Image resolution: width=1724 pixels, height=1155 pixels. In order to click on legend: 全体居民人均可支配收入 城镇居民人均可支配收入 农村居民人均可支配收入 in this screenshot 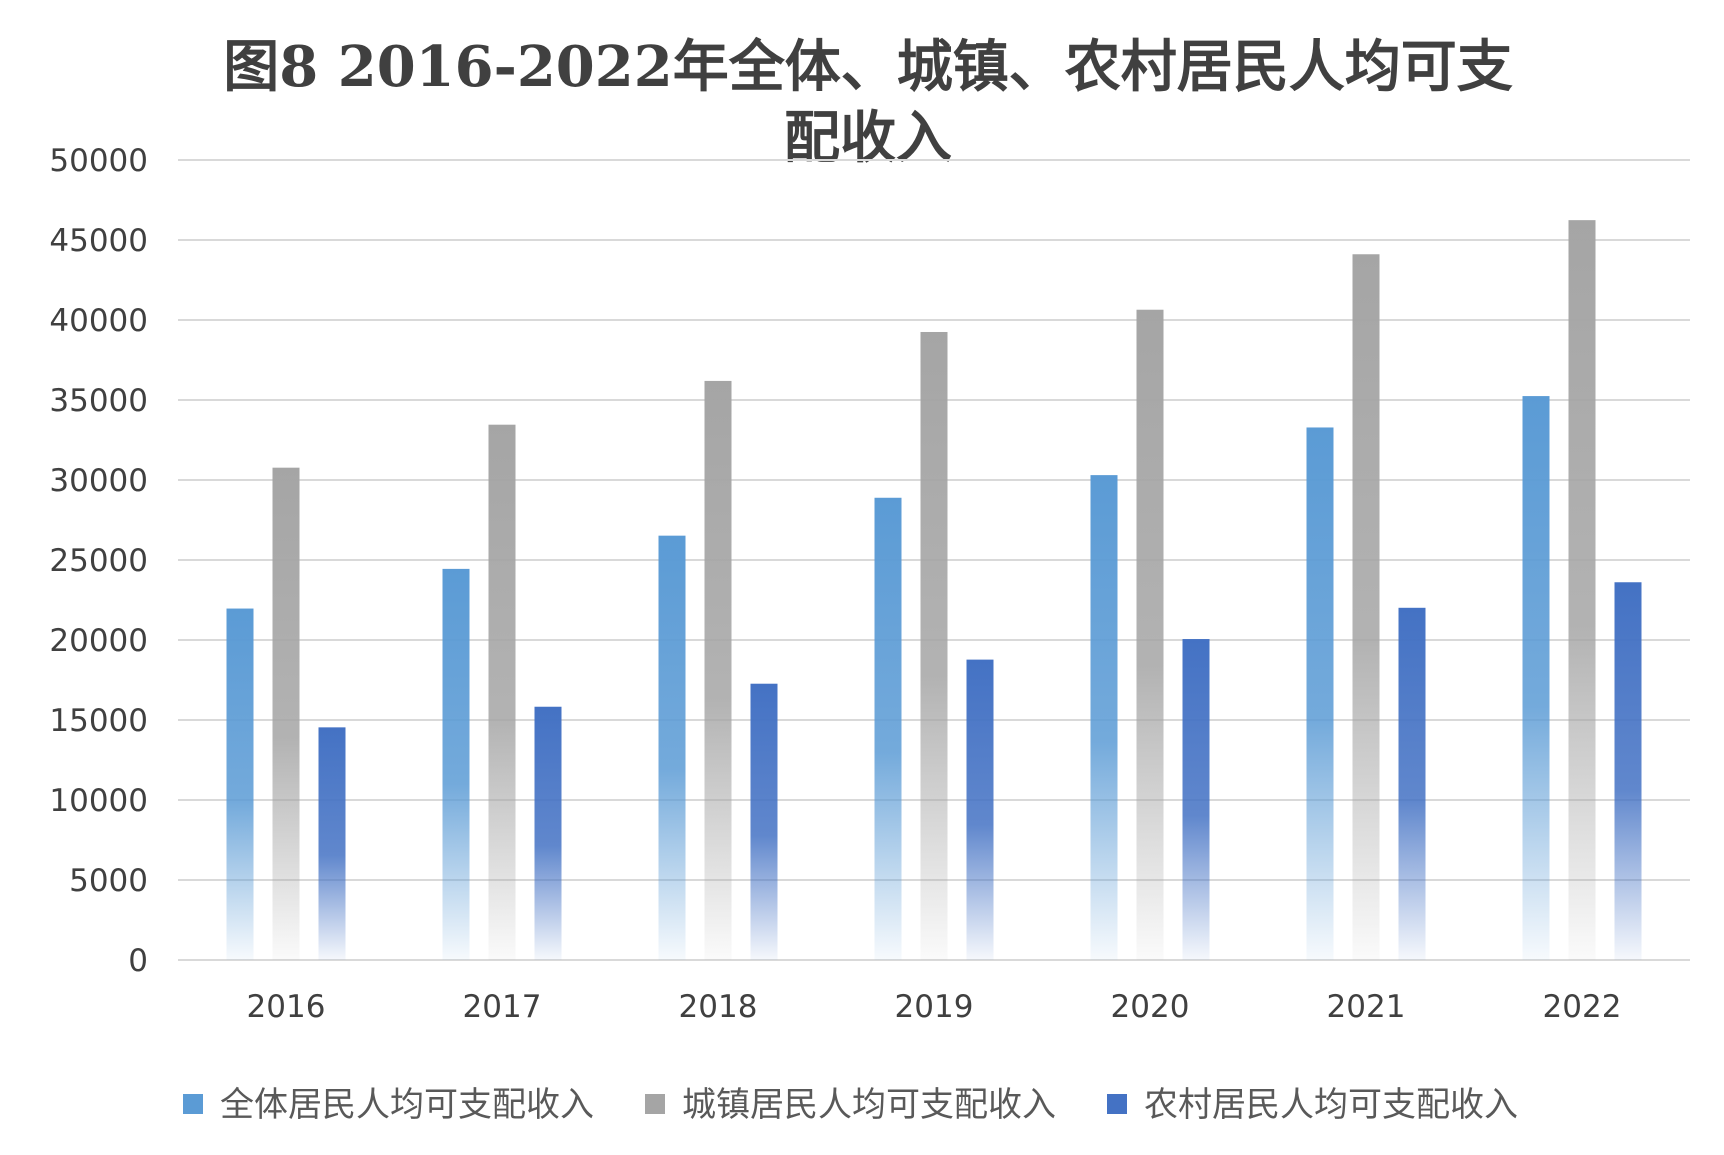, I will do `click(850, 1105)`.